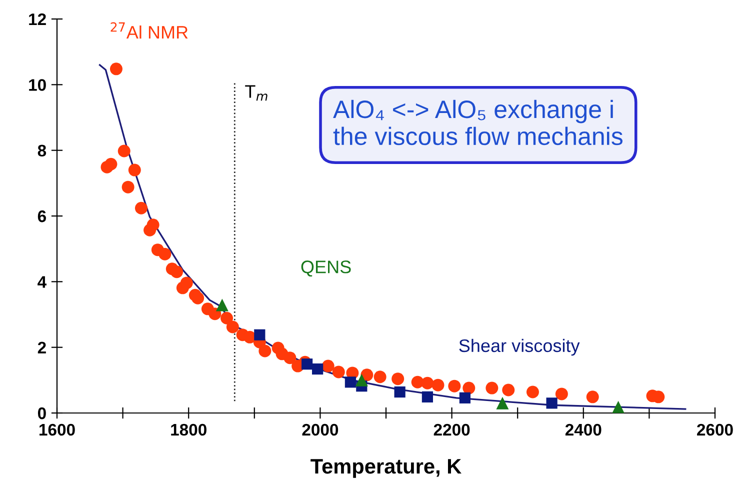 Image resolution: width=745 pixels, height=499 pixels. Describe the element at coordinates (519, 347) in the screenshot. I see `text: Shear viscosity` at that location.